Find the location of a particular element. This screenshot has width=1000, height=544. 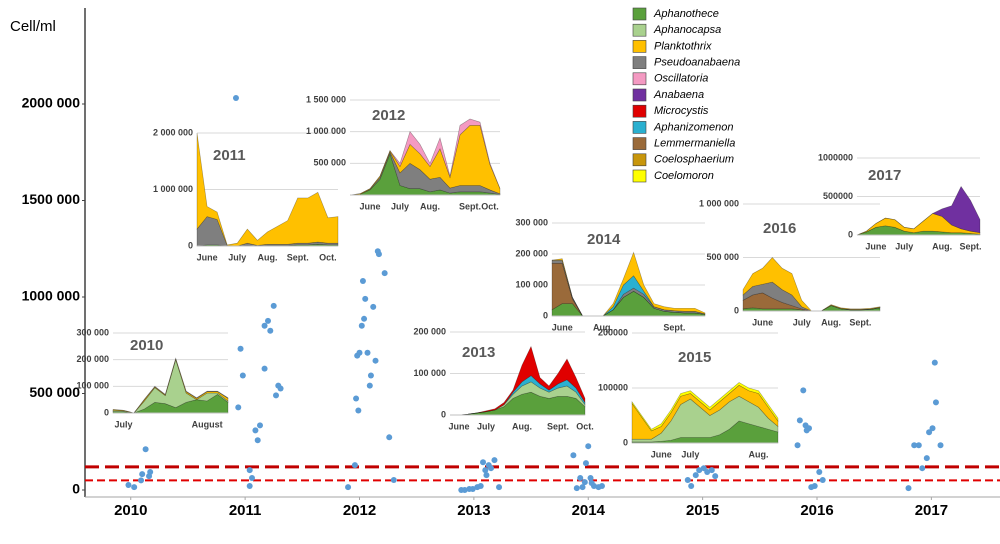

y-axis-label: Cell/ml is located at coordinates (33, 26).